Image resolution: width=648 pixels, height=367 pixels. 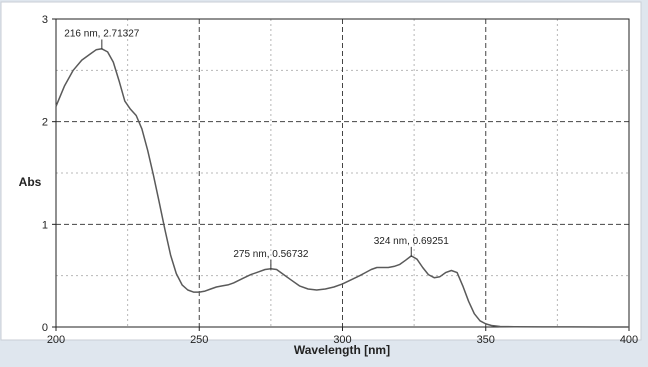 I want to click on peak-annotation-label: 324 nm, 0.69251, so click(x=411, y=241).